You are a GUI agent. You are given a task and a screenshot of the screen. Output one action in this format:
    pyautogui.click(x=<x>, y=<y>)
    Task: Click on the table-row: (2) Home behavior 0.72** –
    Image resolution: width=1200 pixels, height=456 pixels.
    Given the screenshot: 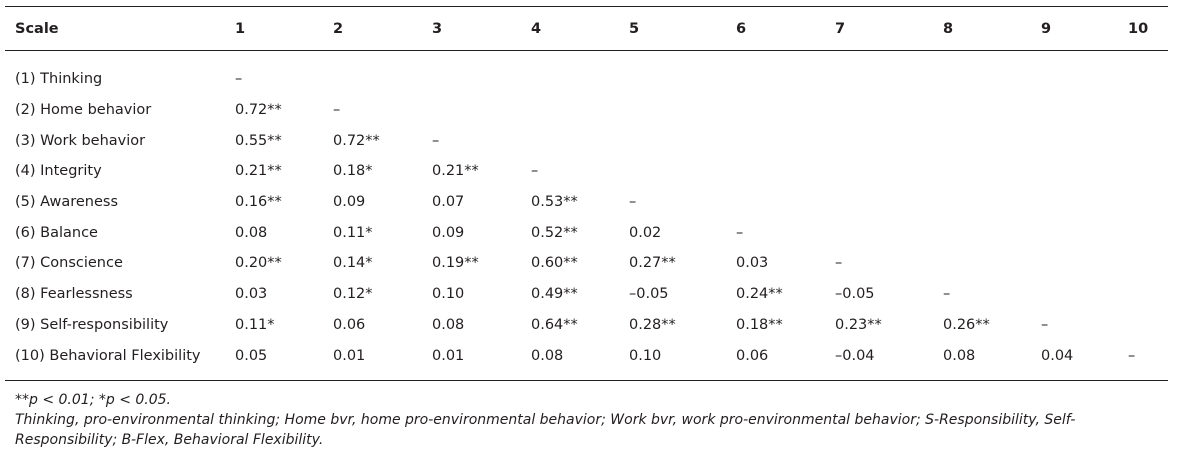 What is the action you would take?
    pyautogui.click(x=586, y=110)
    